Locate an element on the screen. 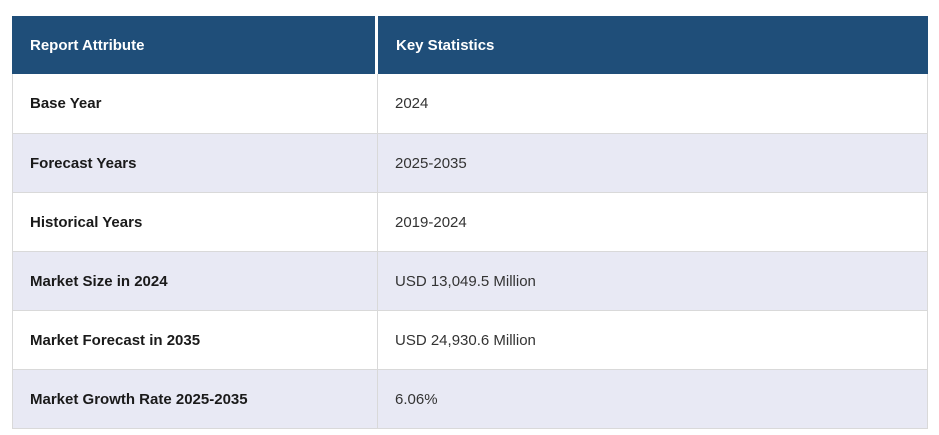 The height and width of the screenshot is (435, 939). value-cell: 2024 is located at coordinates (412, 103).